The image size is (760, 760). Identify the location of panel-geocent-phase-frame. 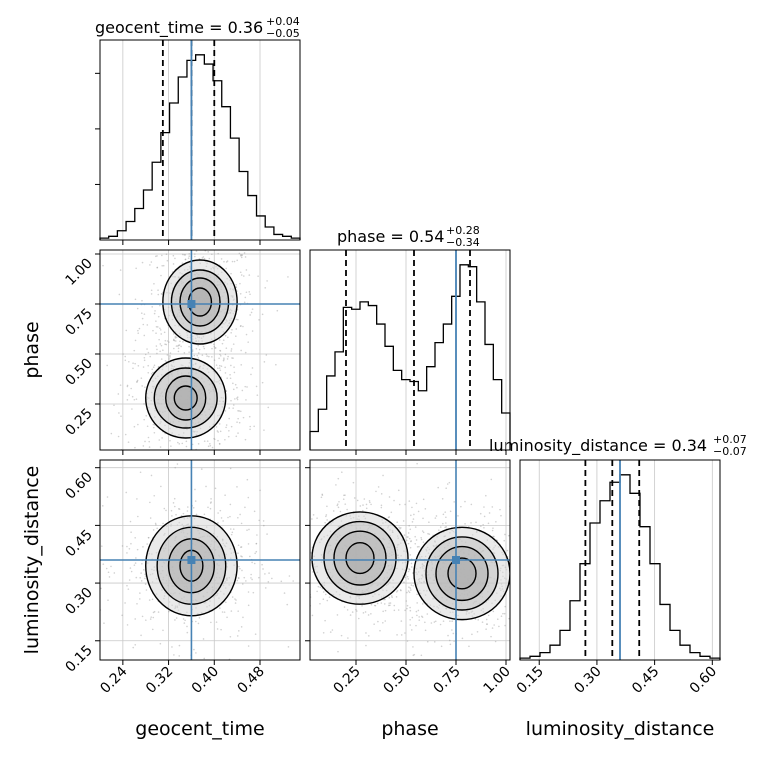
(200, 350).